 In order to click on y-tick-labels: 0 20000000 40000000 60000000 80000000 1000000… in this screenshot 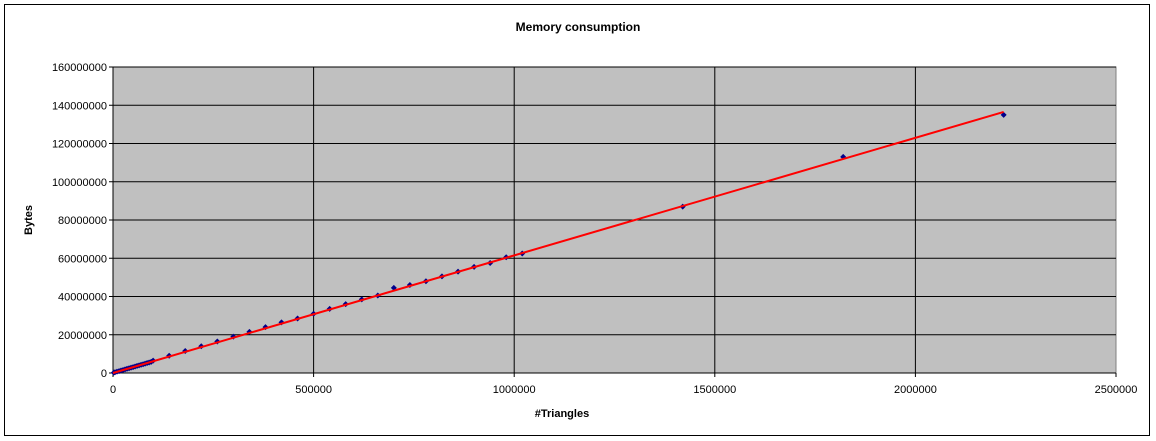, I will do `click(79, 221)`.